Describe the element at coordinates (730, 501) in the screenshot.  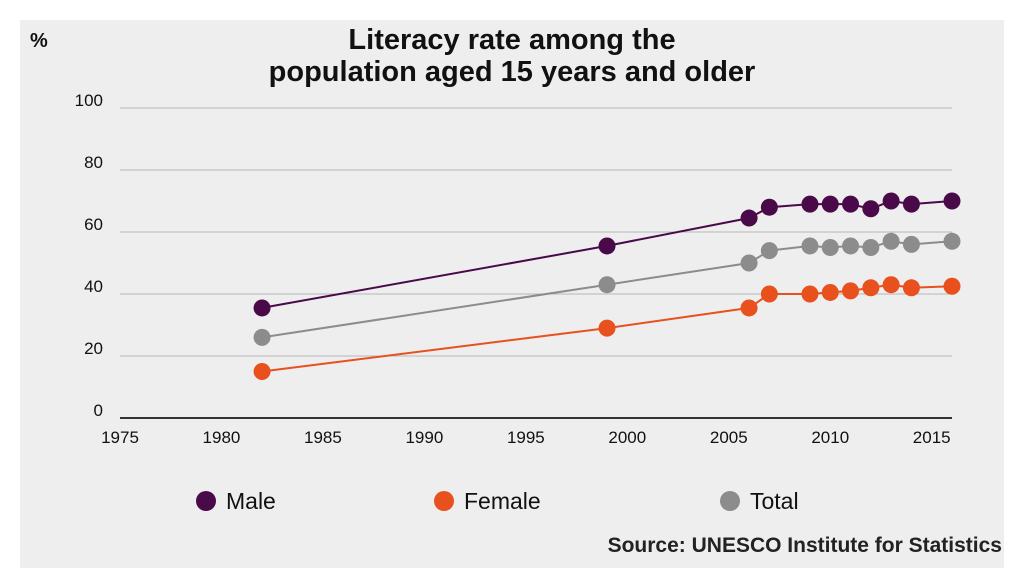
I see `legend-marker-total` at that location.